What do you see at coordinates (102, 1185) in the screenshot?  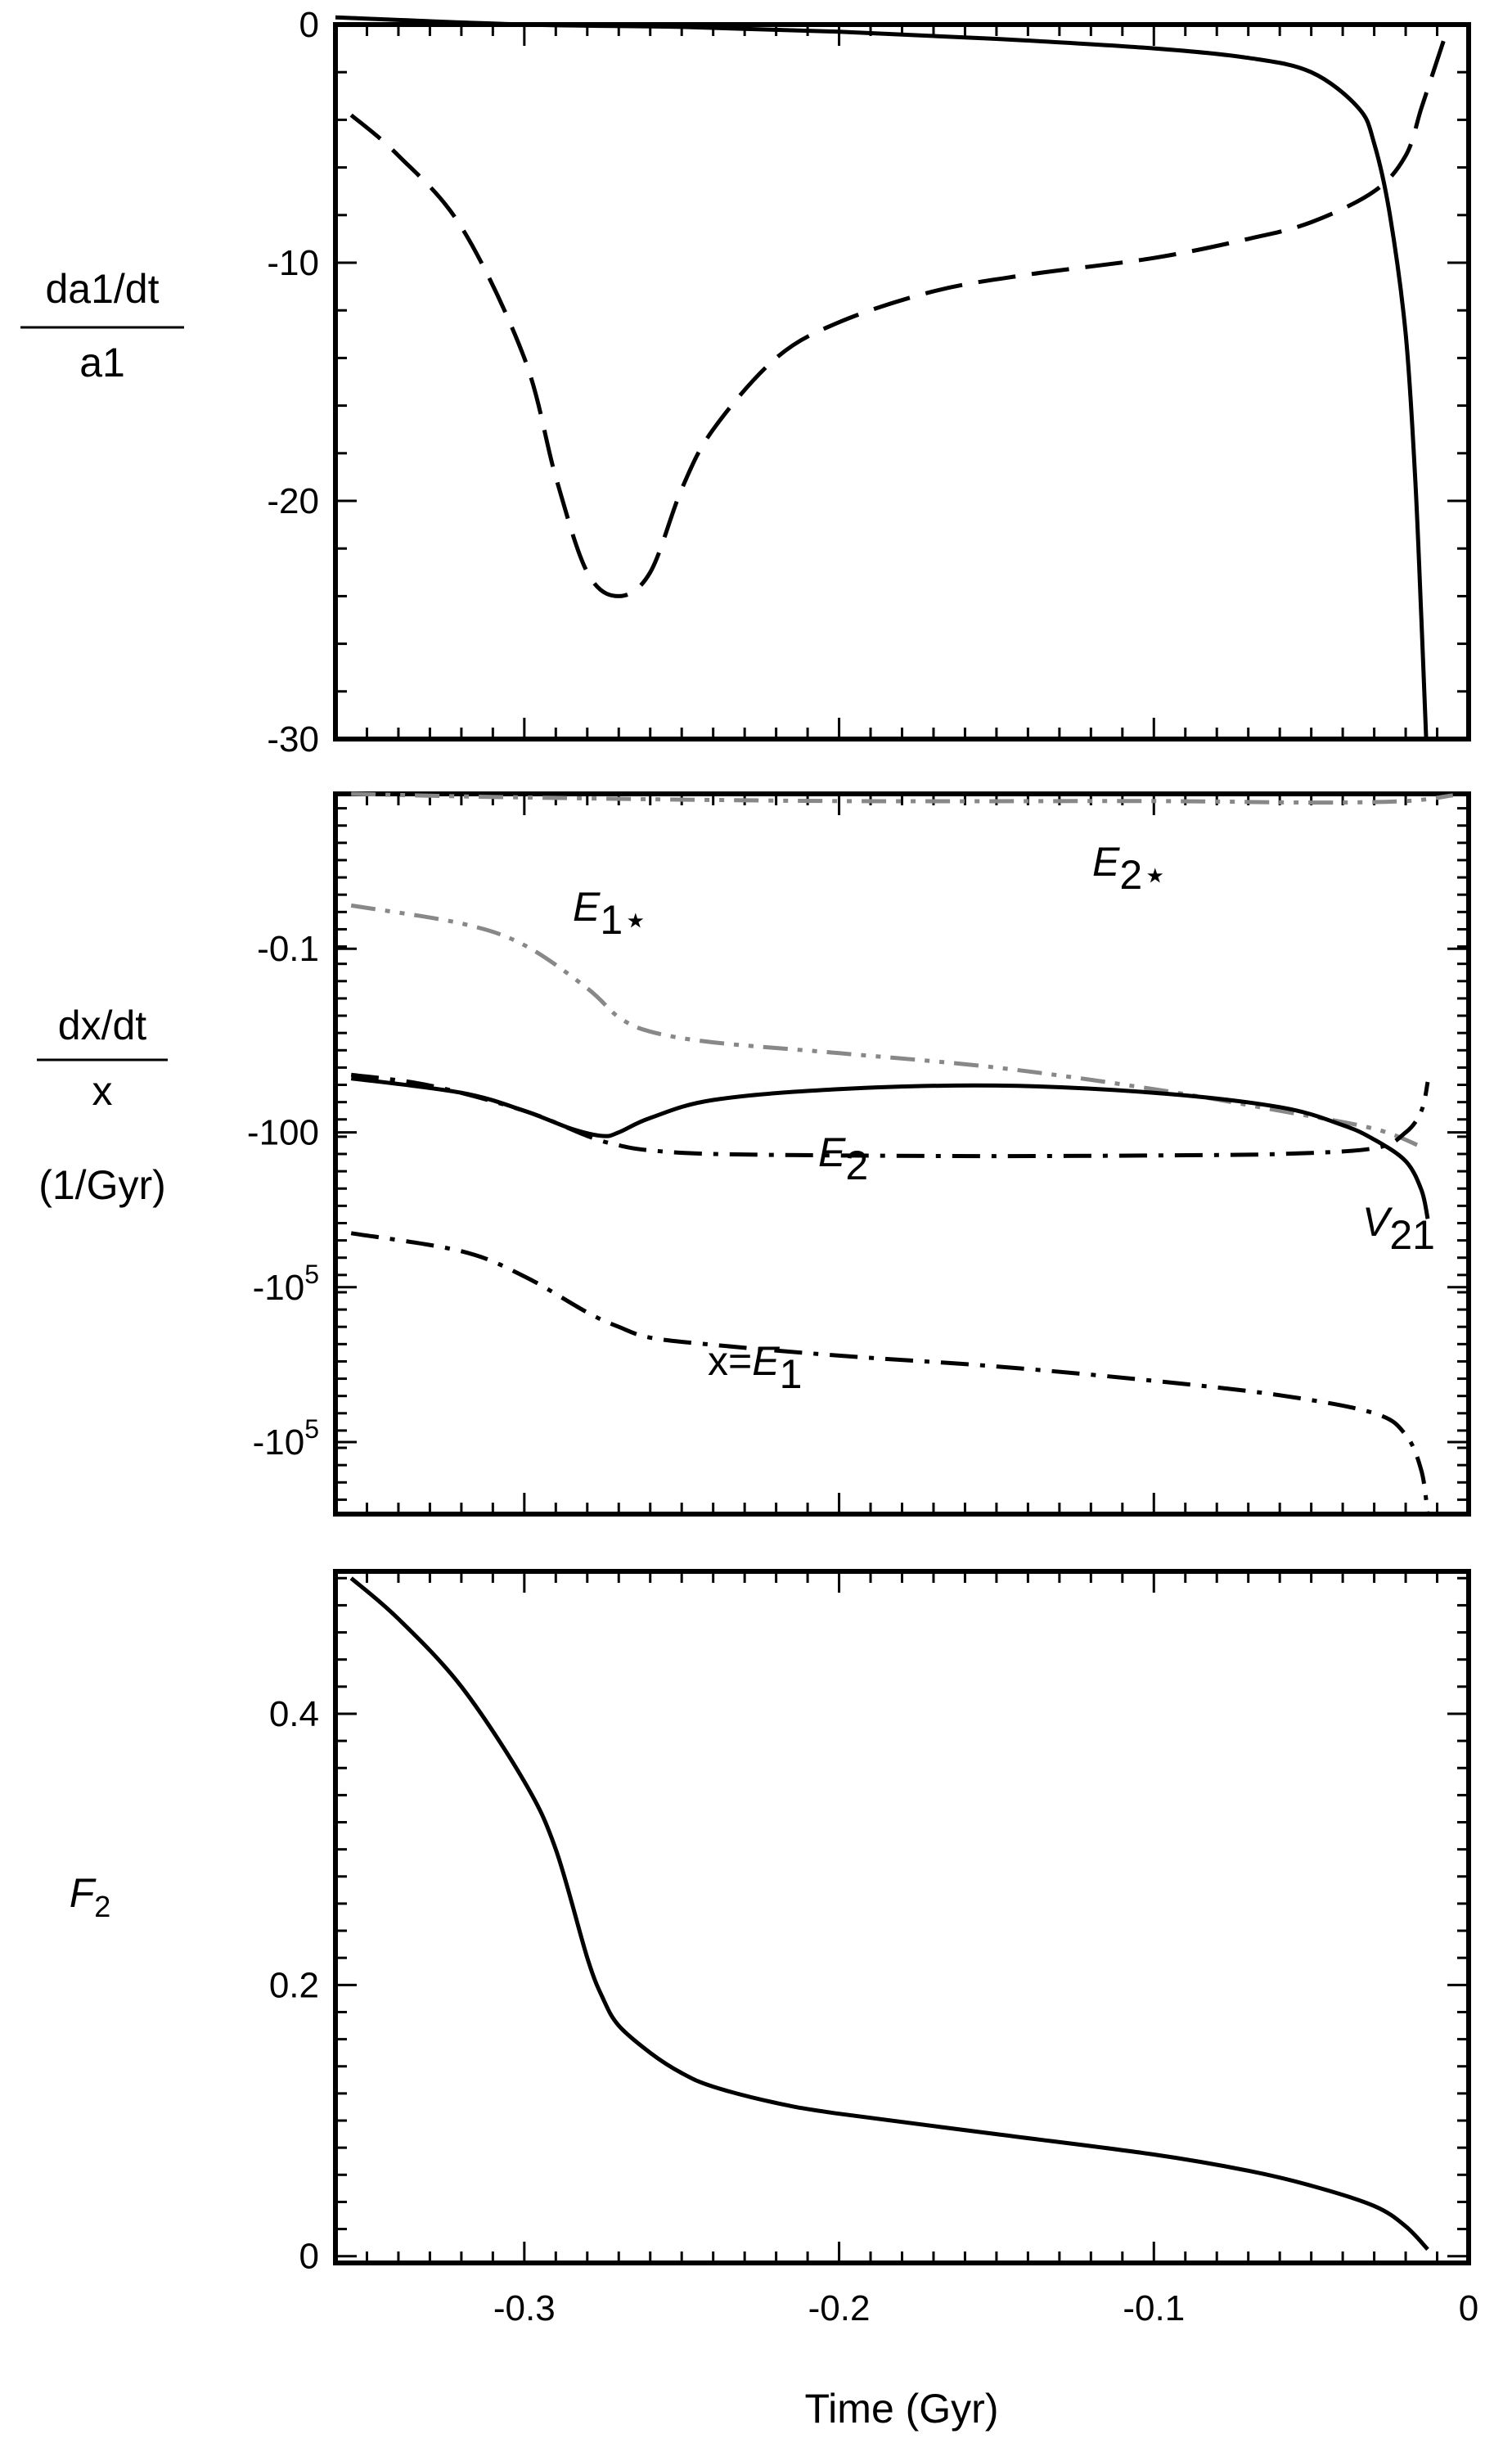 I see `panel-middle-ylabel-units: (1/Gyr)` at bounding box center [102, 1185].